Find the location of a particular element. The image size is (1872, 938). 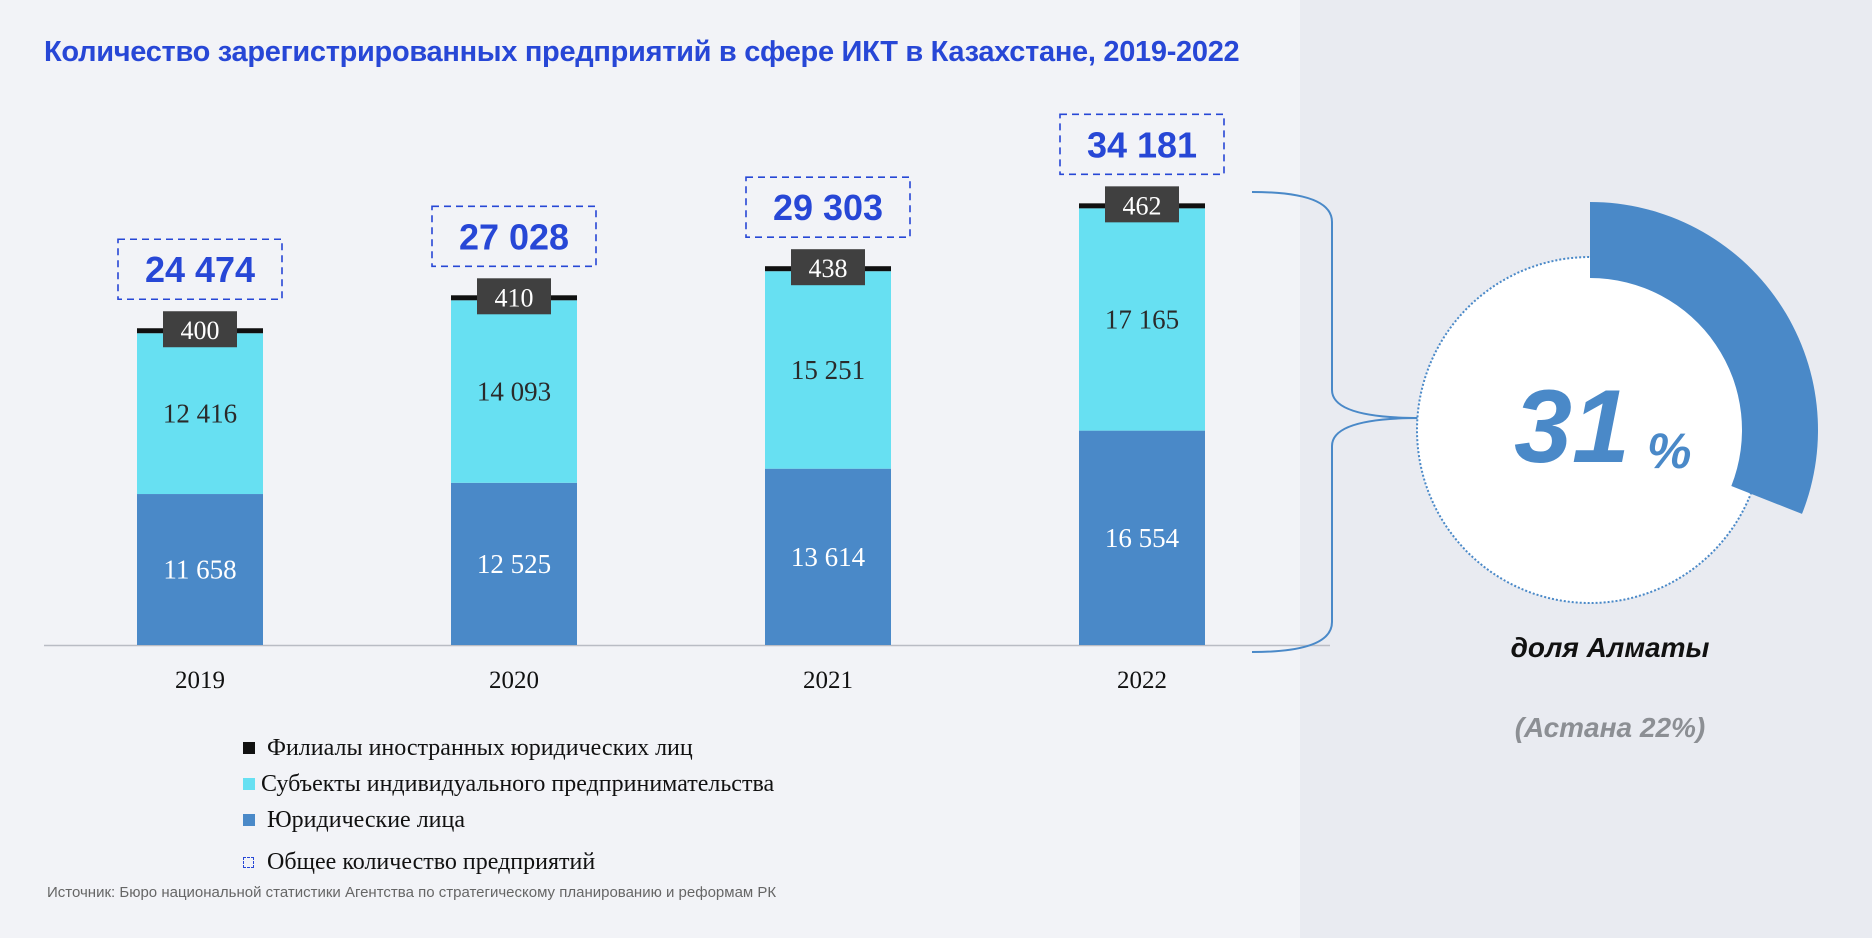

bar-individual-2020 is located at coordinates (514, 391).